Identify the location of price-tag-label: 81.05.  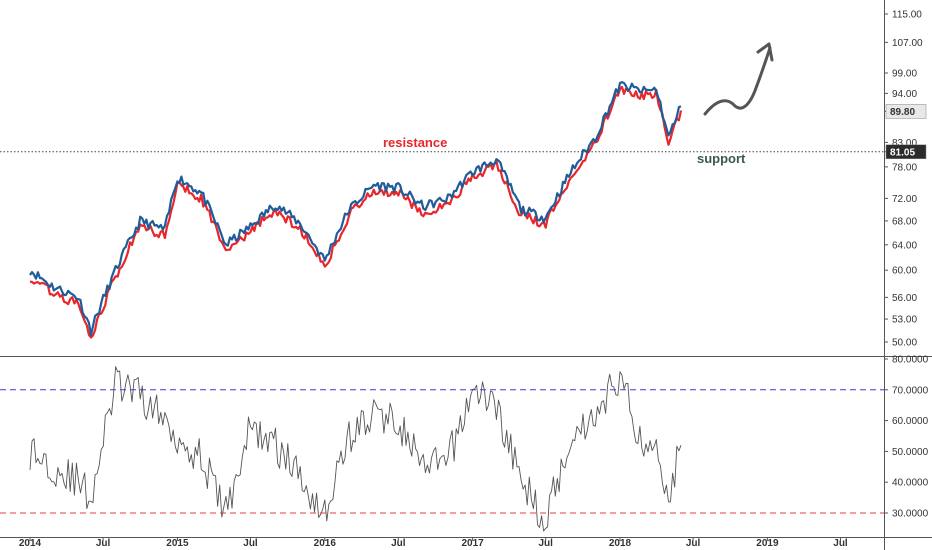
(902, 152).